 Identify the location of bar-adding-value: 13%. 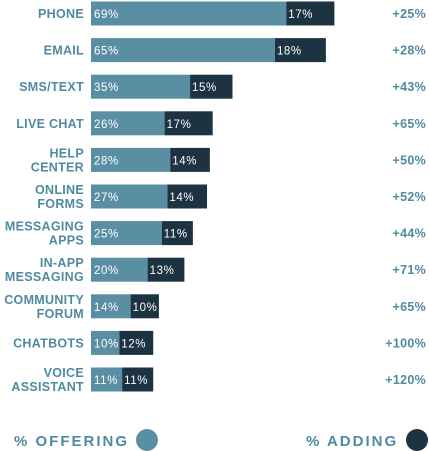
(162, 271).